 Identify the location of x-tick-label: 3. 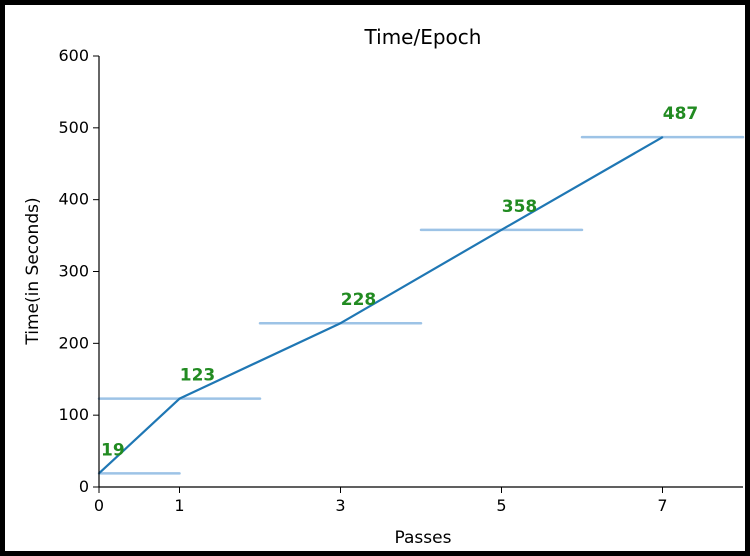
(340, 505).